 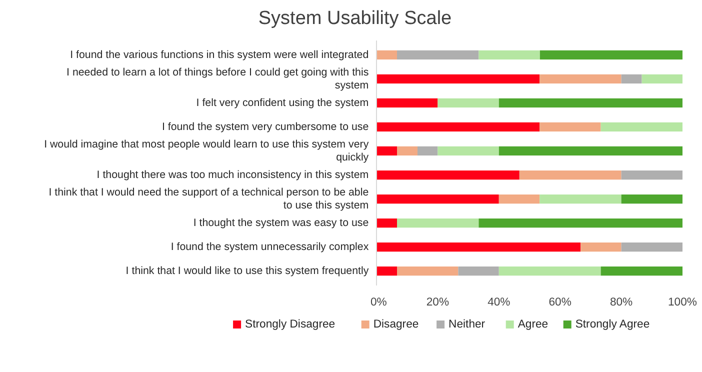 I want to click on legend-label: Neither, so click(x=467, y=324).